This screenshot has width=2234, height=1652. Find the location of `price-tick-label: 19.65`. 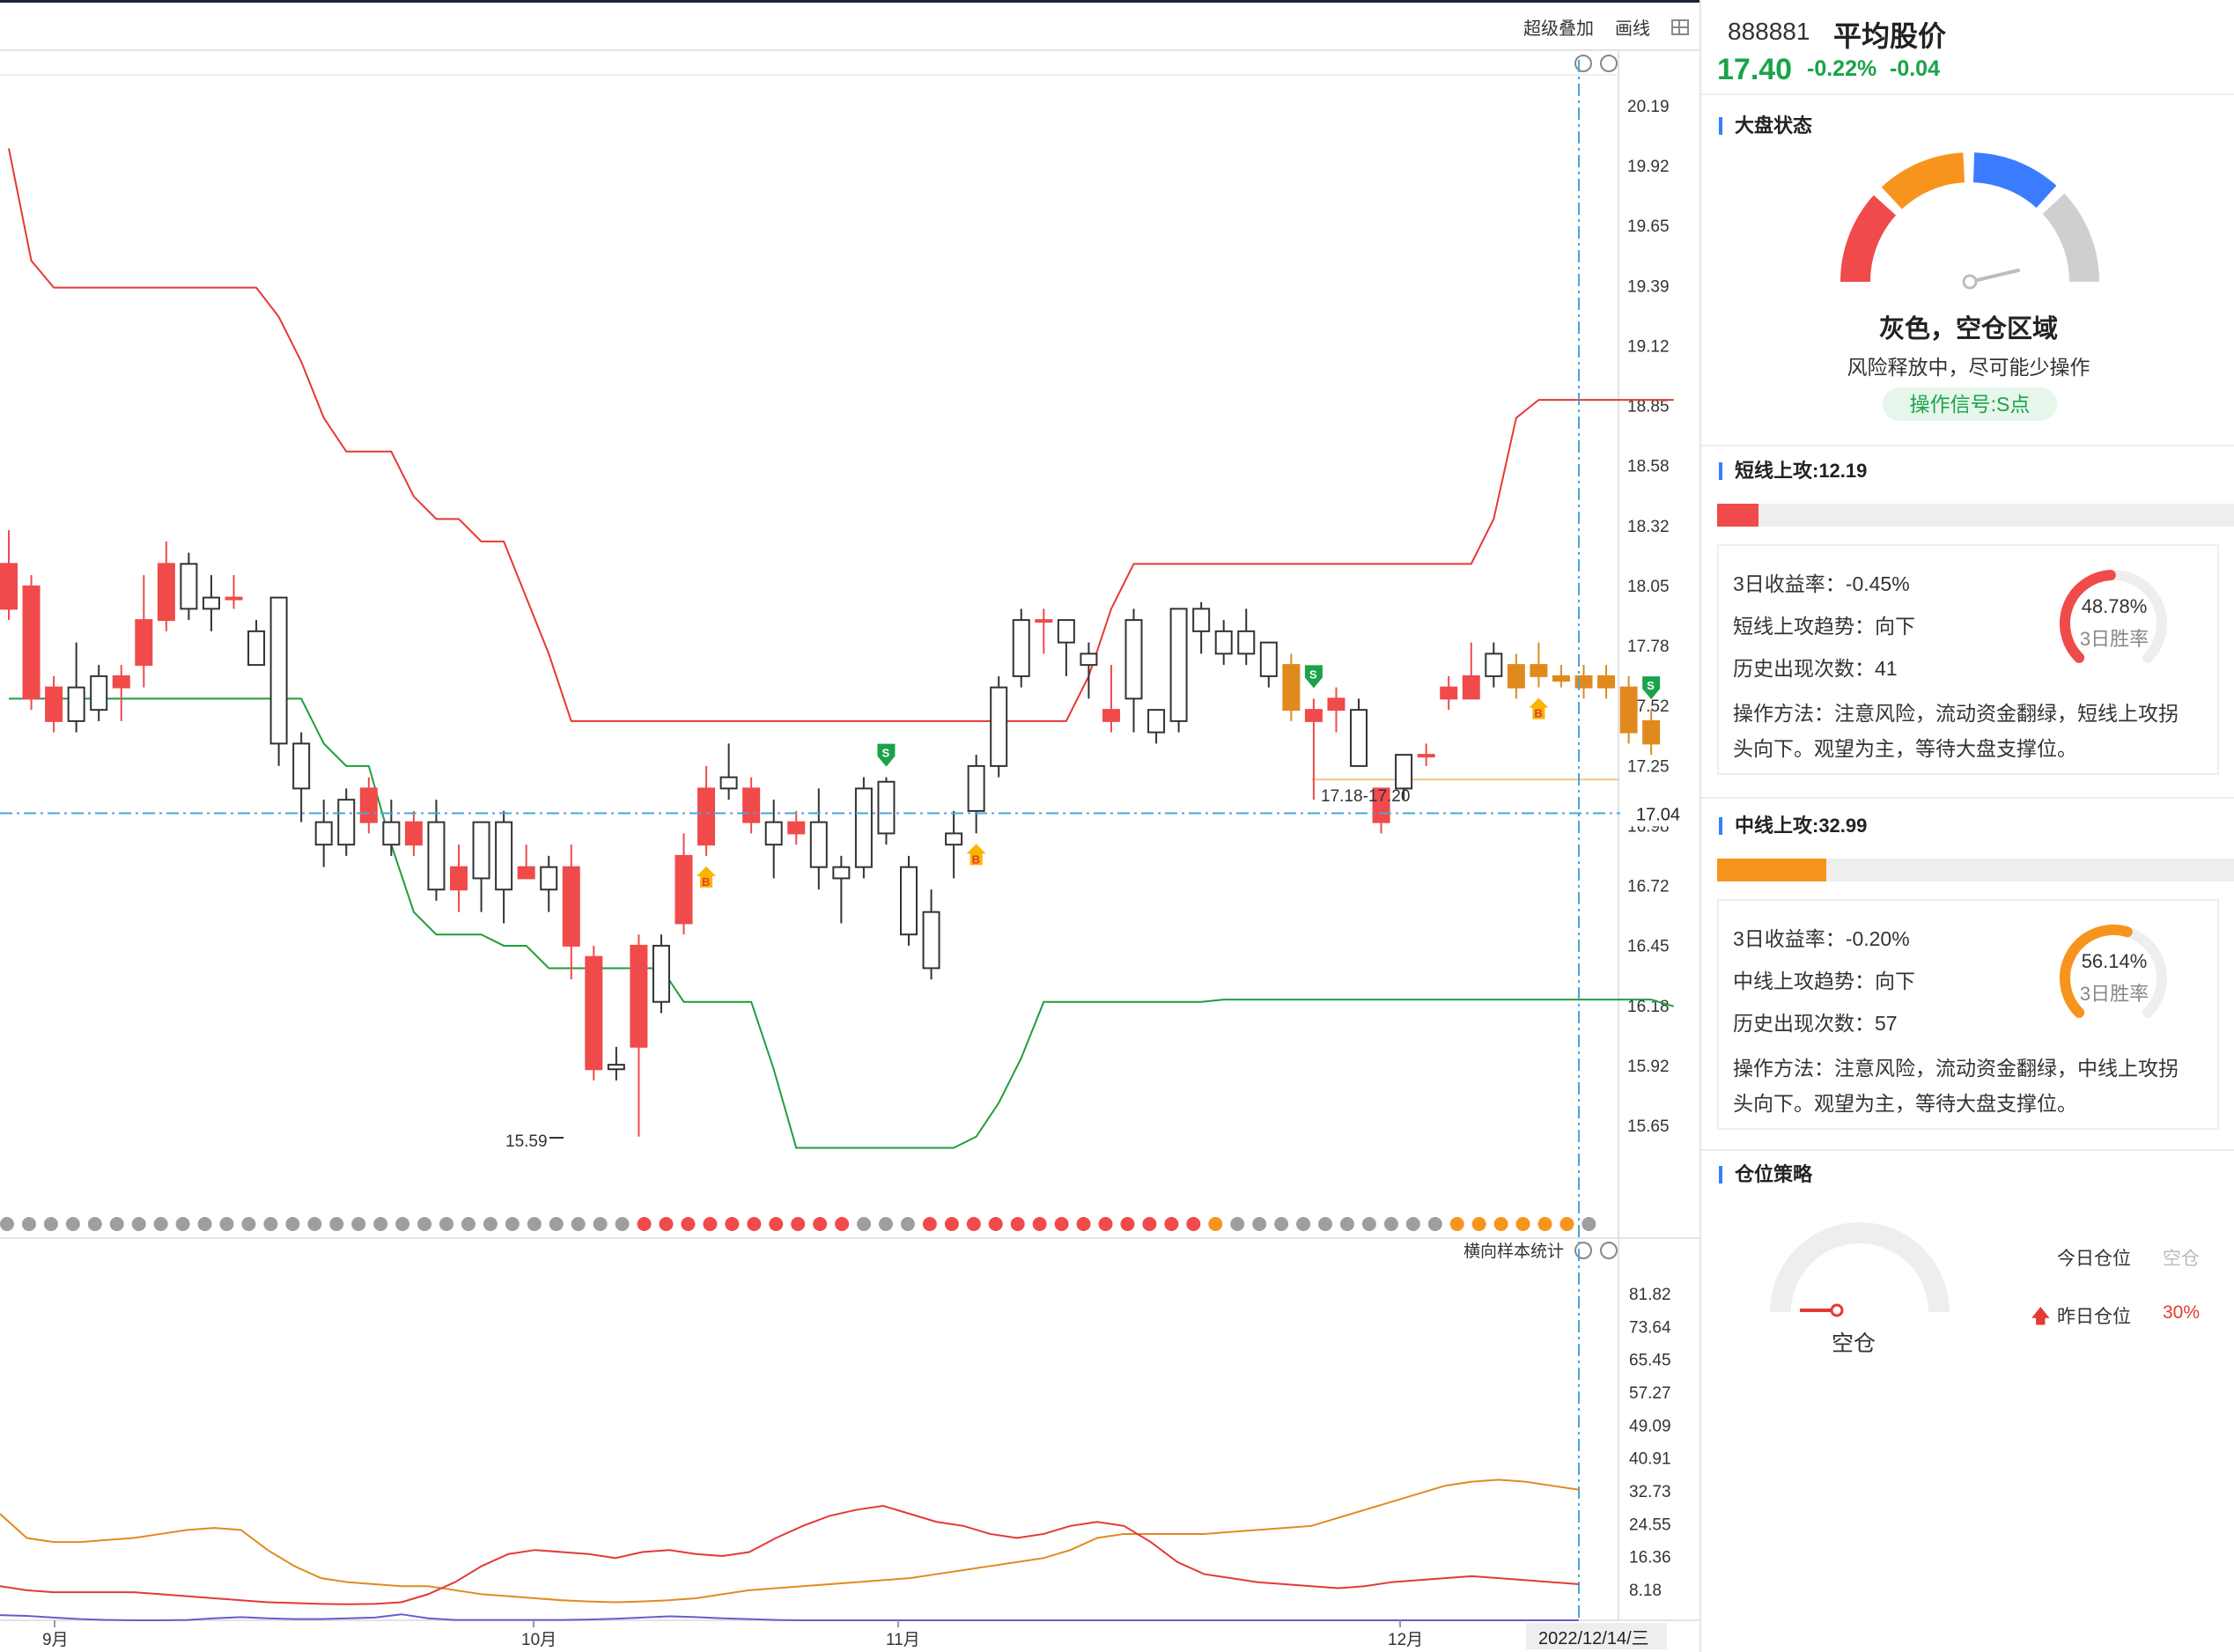

price-tick-label: 19.65 is located at coordinates (1648, 227).